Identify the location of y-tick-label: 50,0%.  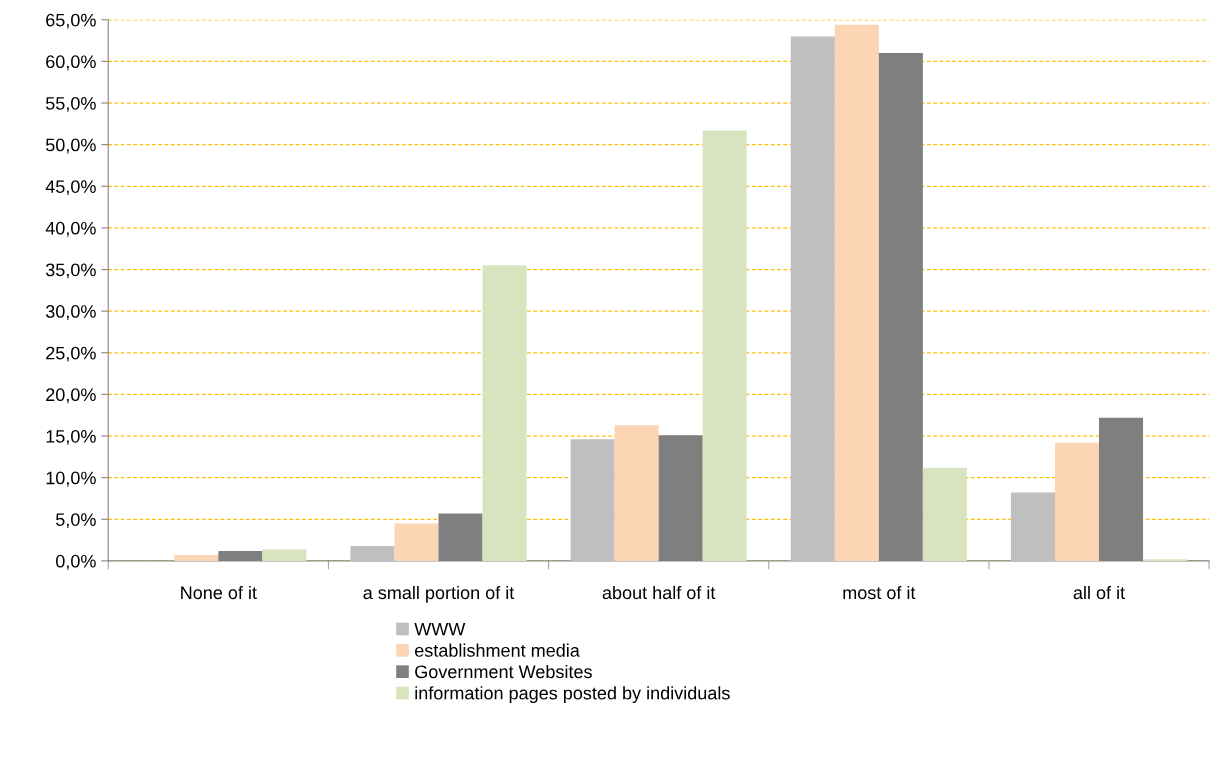
(70, 146).